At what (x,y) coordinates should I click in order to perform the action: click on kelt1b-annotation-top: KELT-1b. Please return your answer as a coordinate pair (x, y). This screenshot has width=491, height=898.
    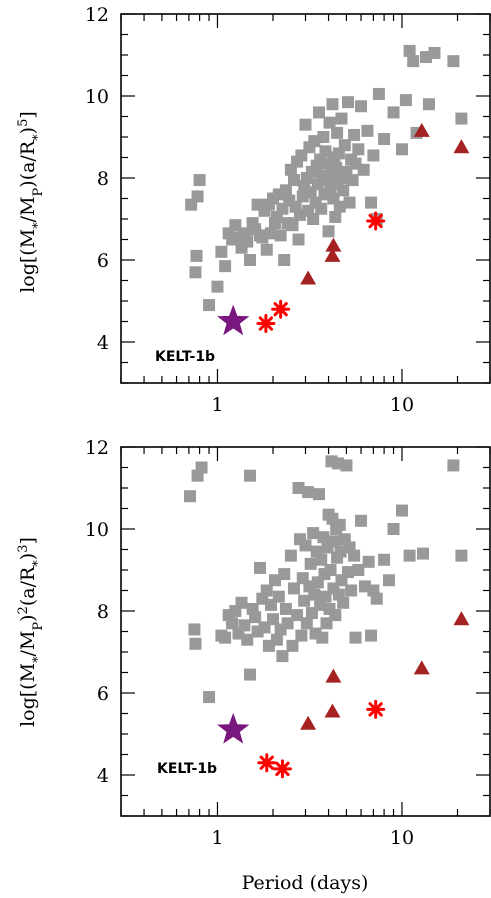
    Looking at the image, I should click on (185, 357).